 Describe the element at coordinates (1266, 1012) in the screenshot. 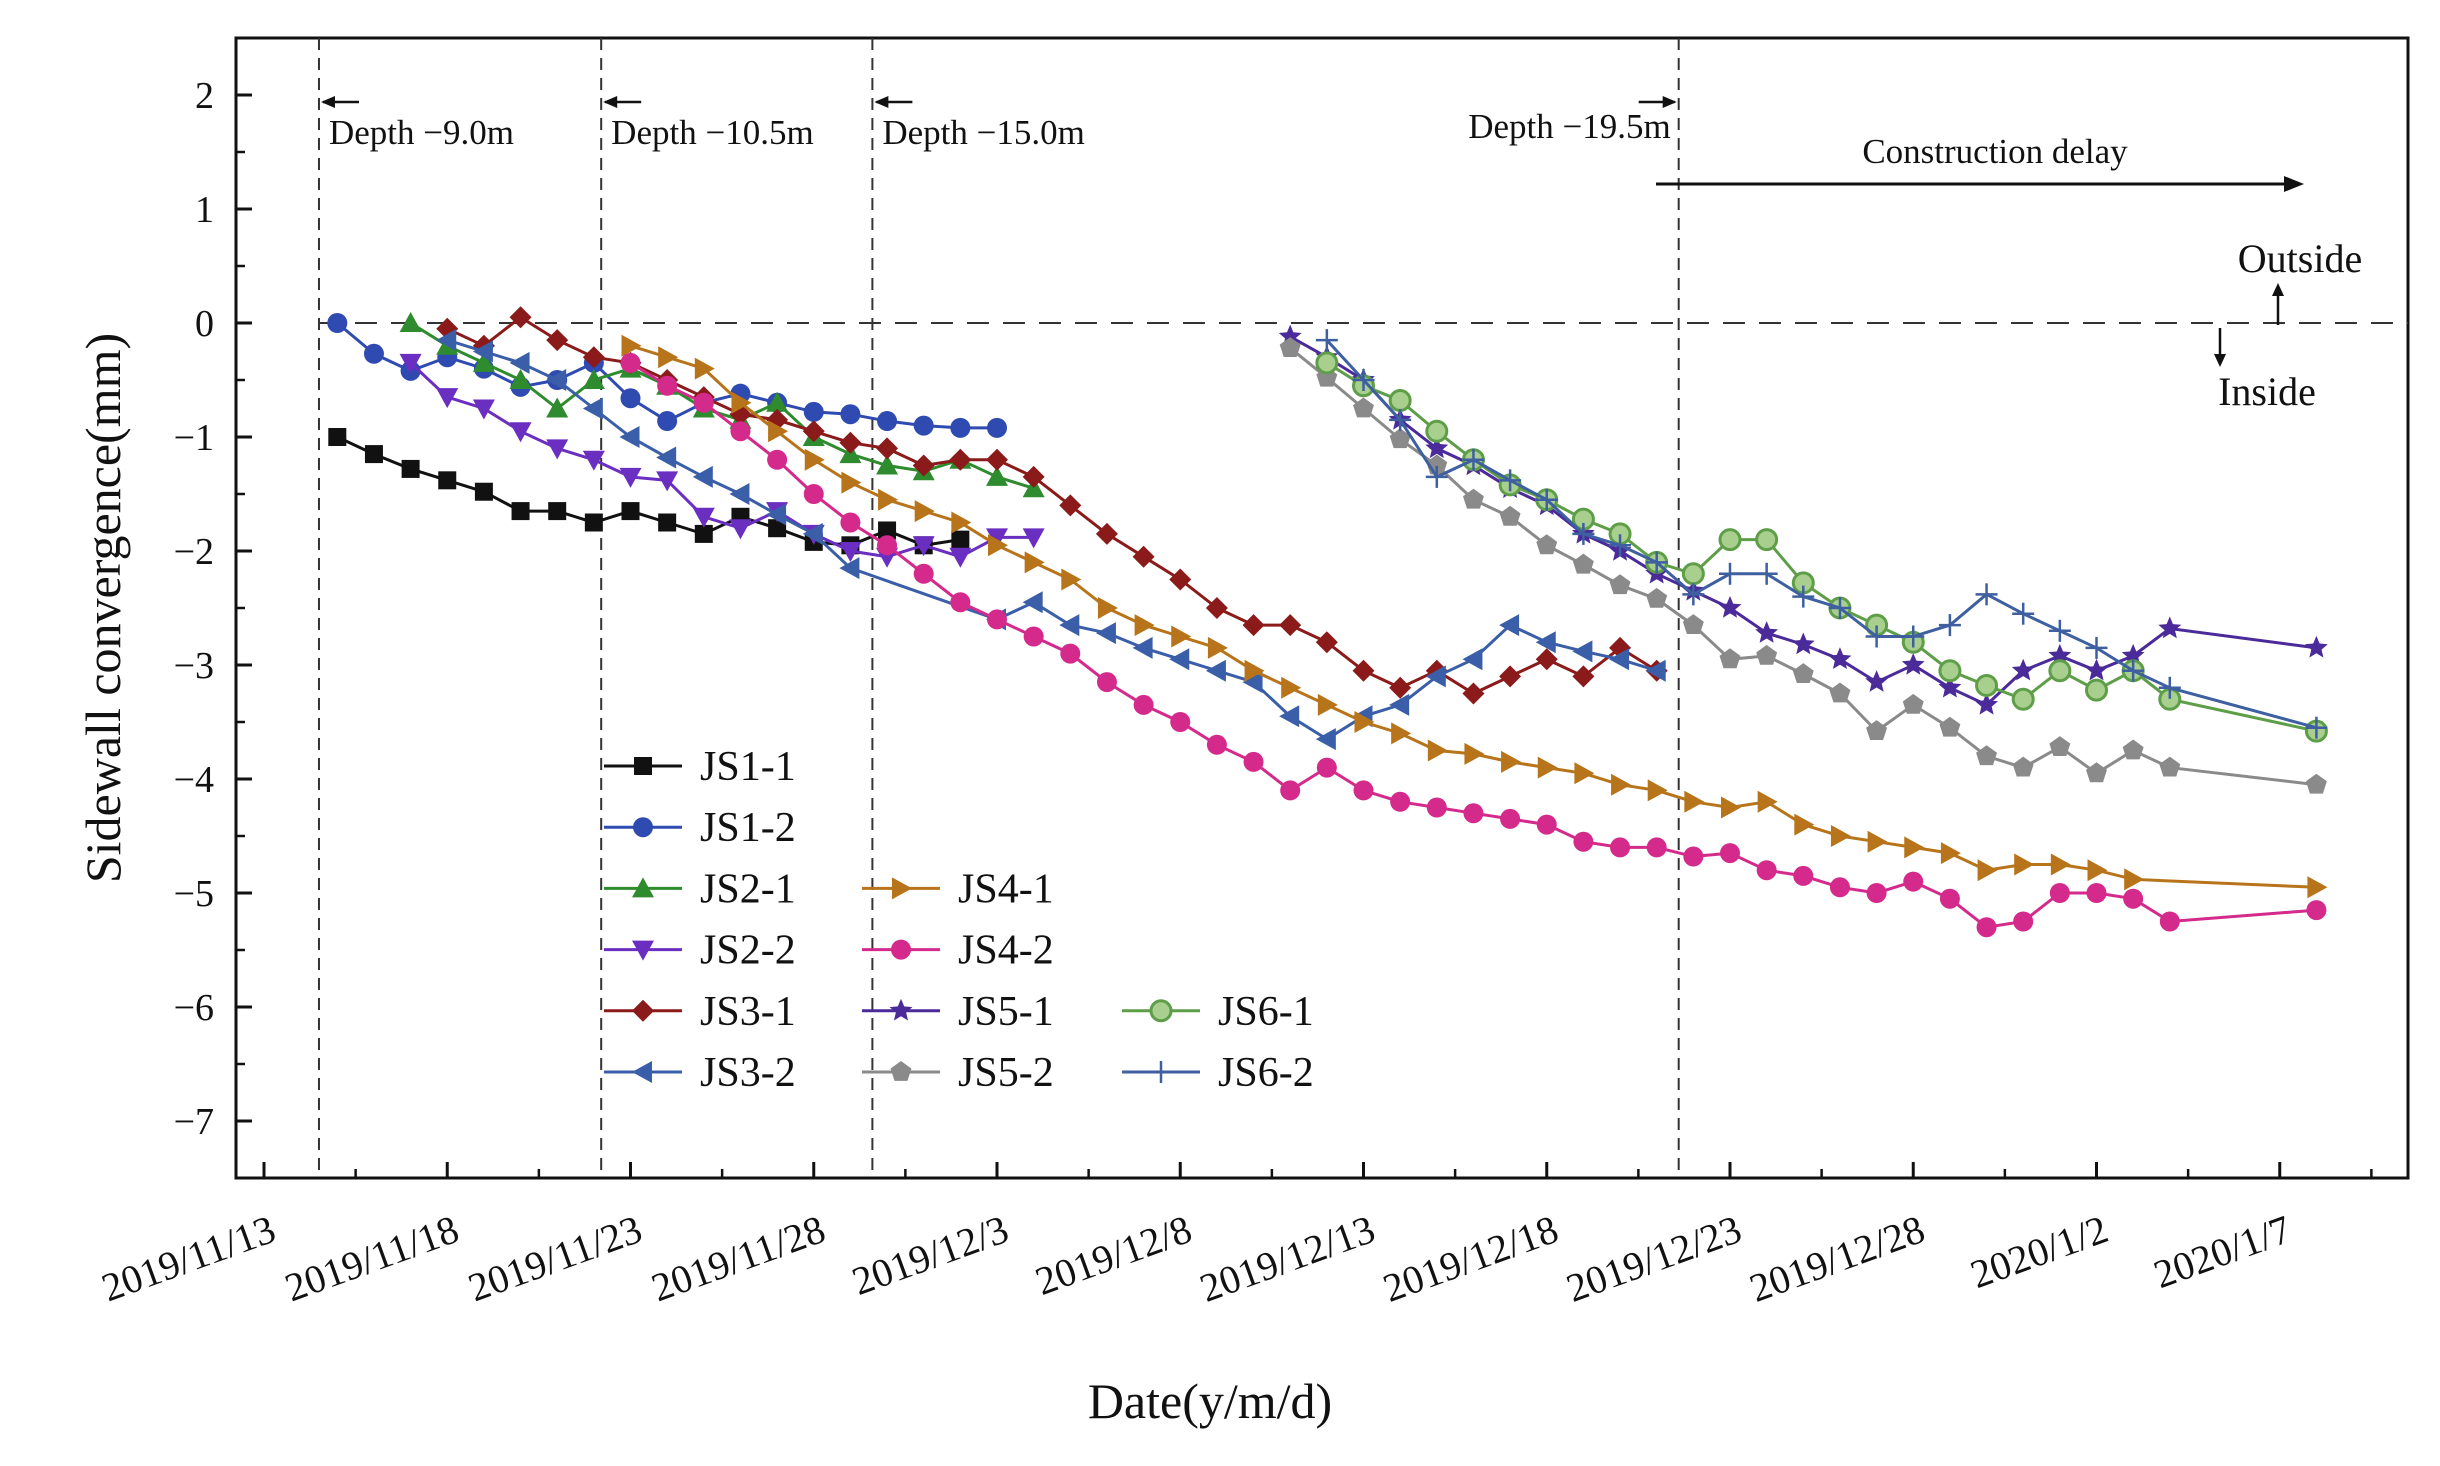

I see `legend-label-js6-1: JS6-1` at that location.